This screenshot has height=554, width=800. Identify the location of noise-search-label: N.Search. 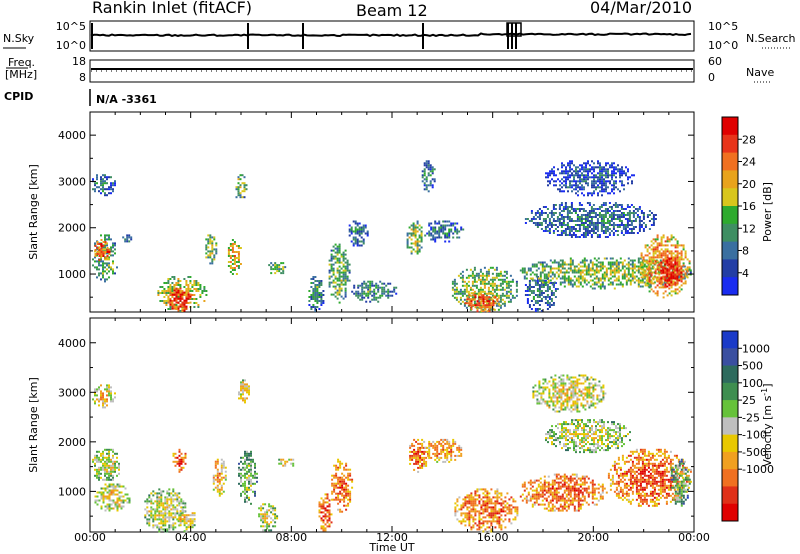
(771, 38).